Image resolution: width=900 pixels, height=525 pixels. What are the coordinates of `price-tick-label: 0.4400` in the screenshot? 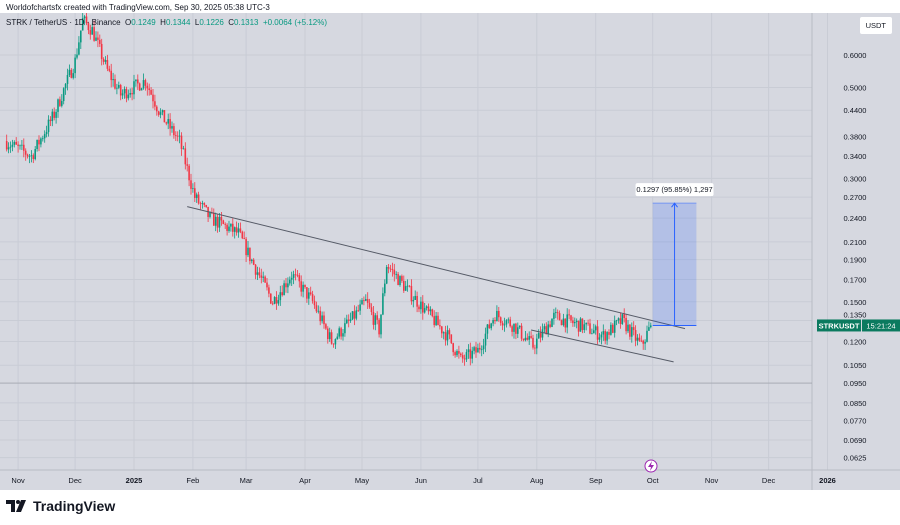 It's located at (855, 110).